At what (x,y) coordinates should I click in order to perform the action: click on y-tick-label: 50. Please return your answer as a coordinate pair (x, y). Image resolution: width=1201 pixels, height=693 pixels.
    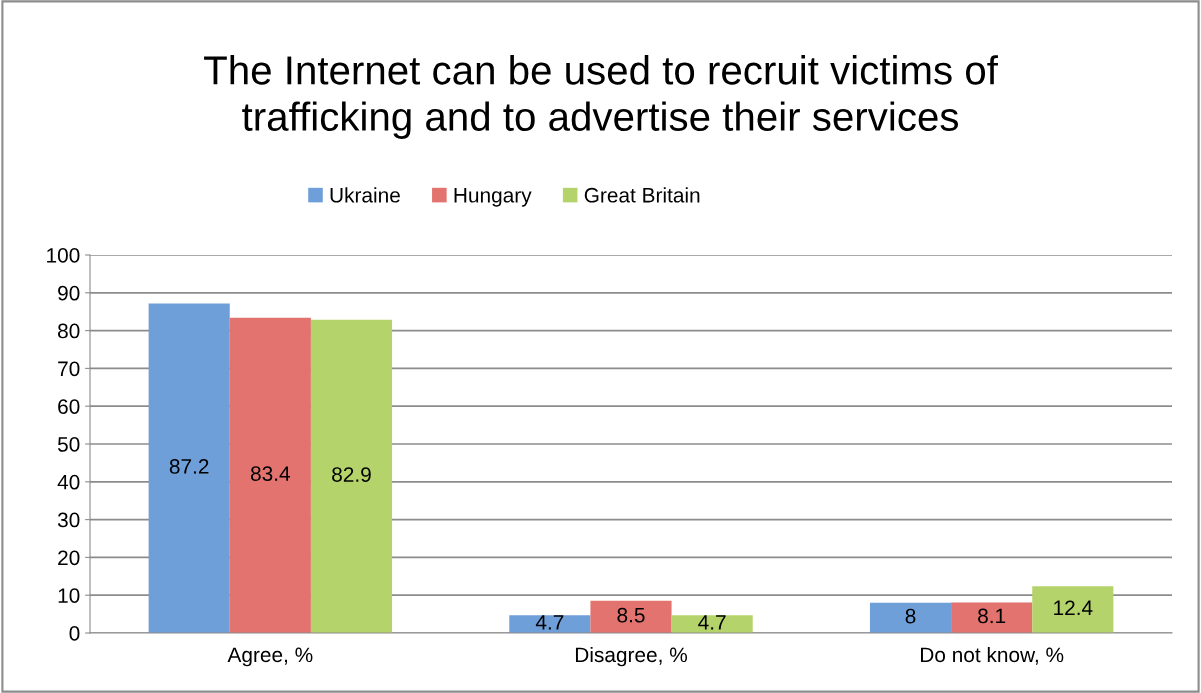
    Looking at the image, I should click on (68, 444).